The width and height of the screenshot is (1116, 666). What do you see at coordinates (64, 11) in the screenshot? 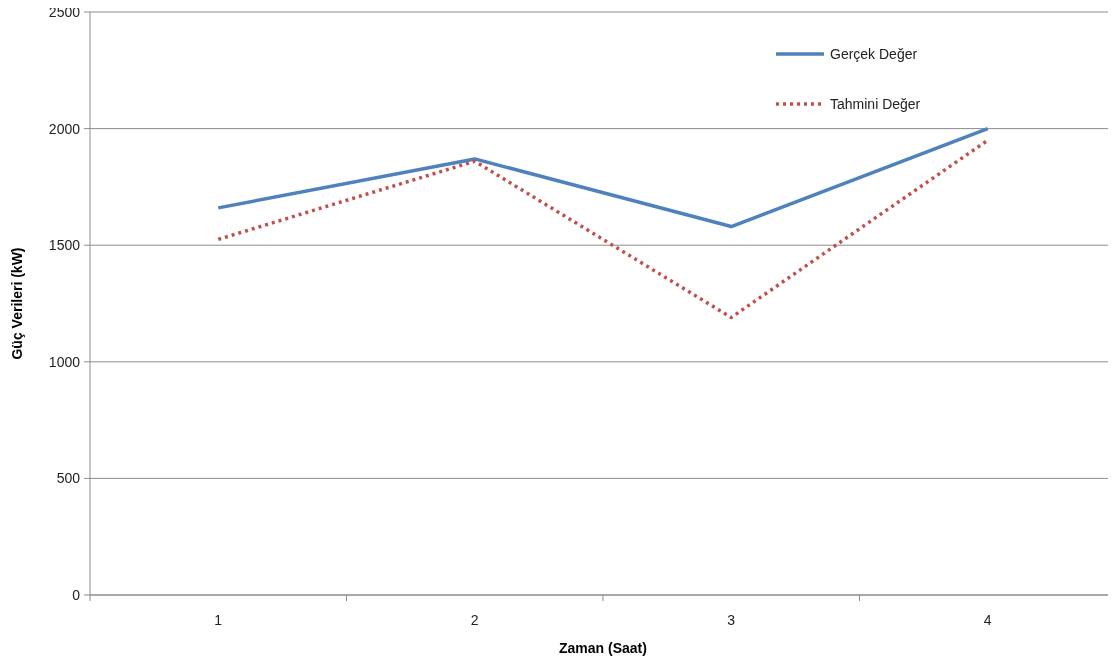
I see `y-tick-label: 2500` at bounding box center [64, 11].